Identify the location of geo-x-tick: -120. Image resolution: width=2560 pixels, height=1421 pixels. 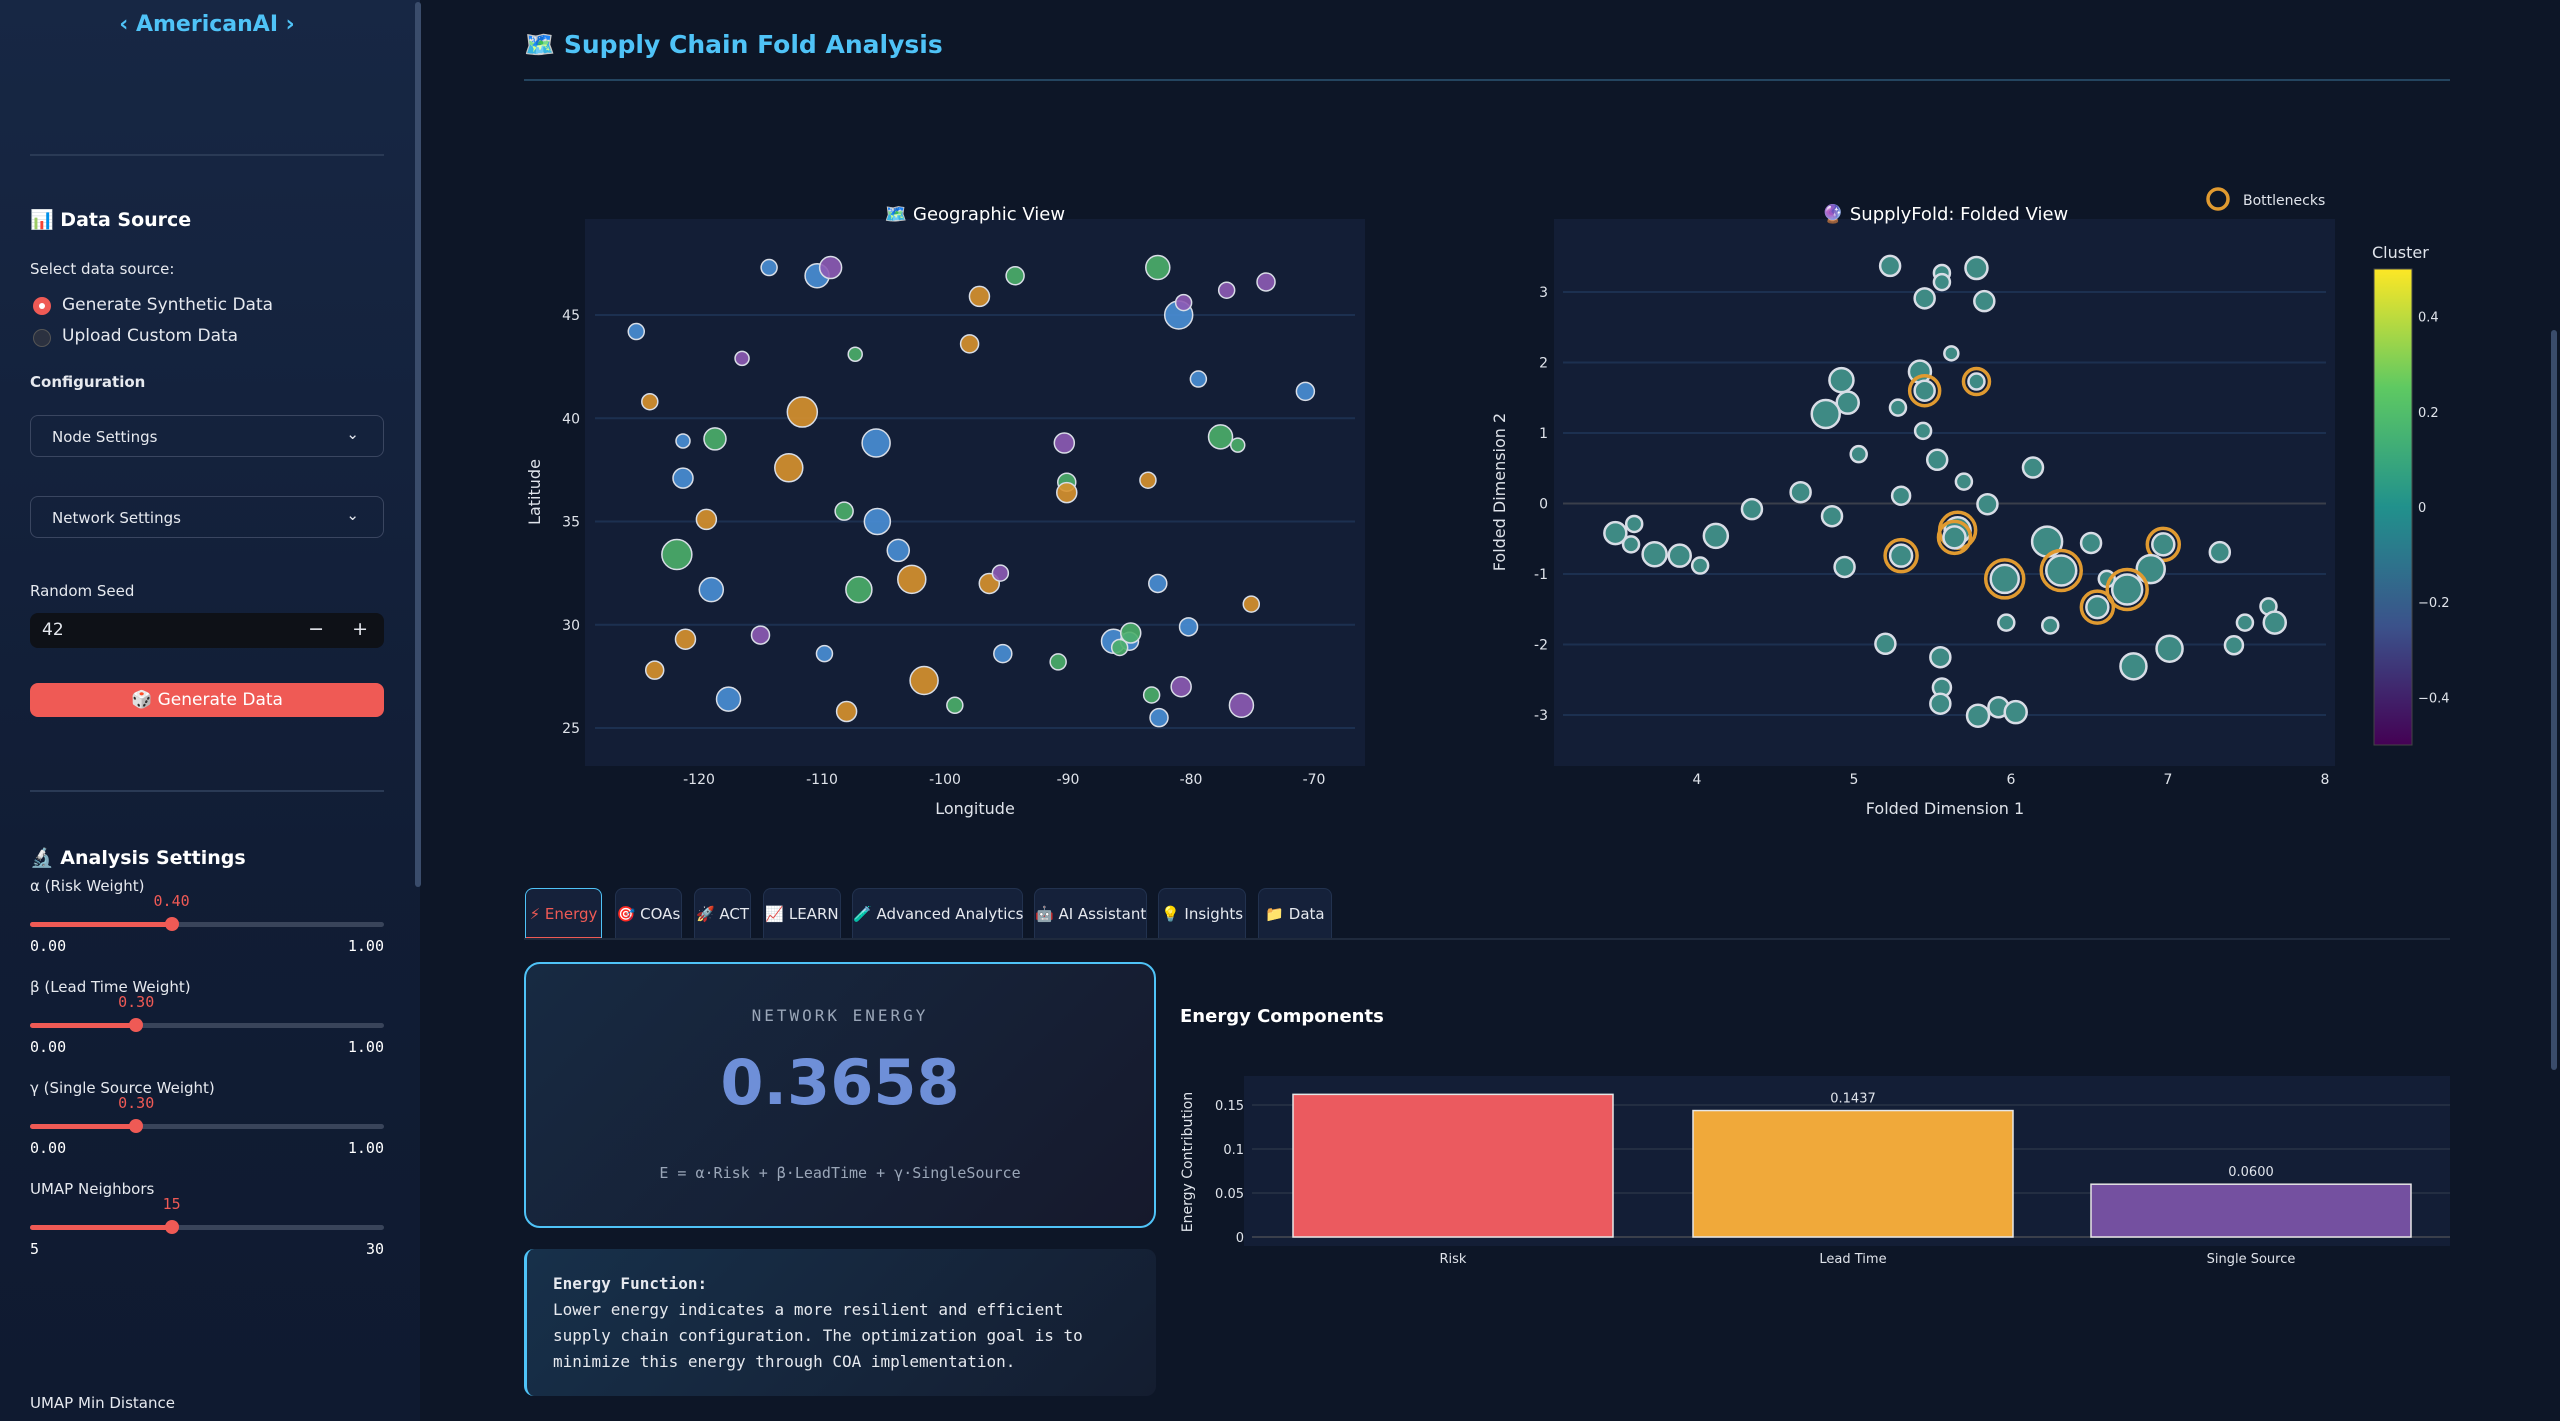
(699, 780).